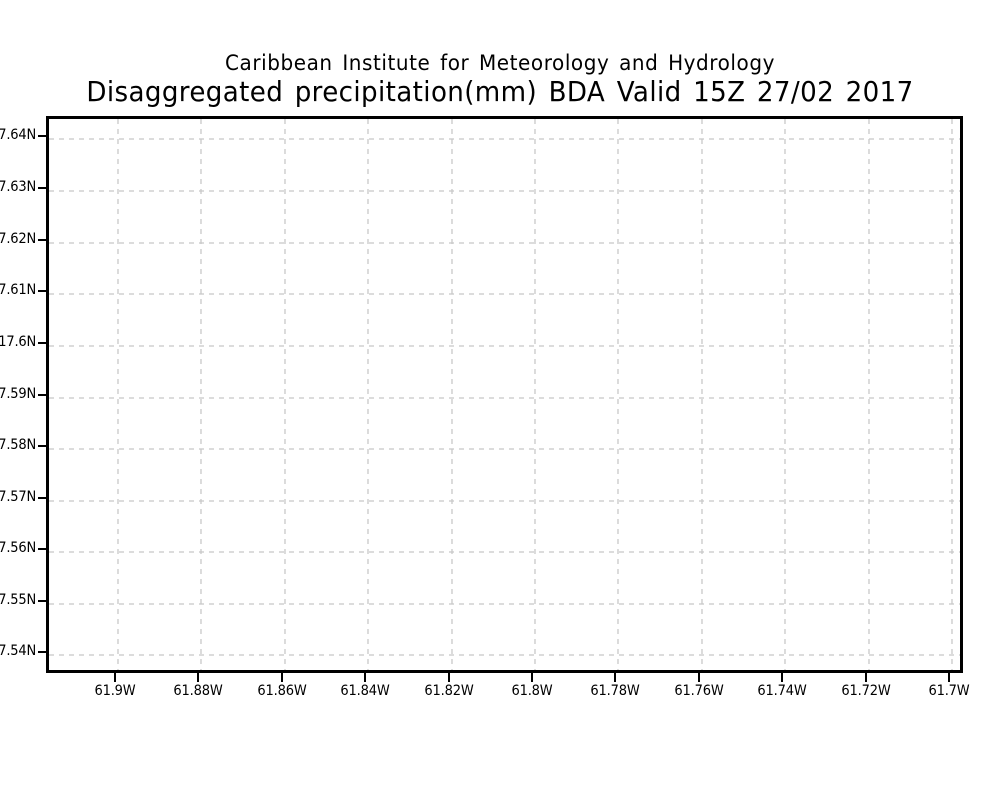 This screenshot has height=800, width=1000. I want to click on y-axis-tick-label: 7.58N, so click(18, 445).